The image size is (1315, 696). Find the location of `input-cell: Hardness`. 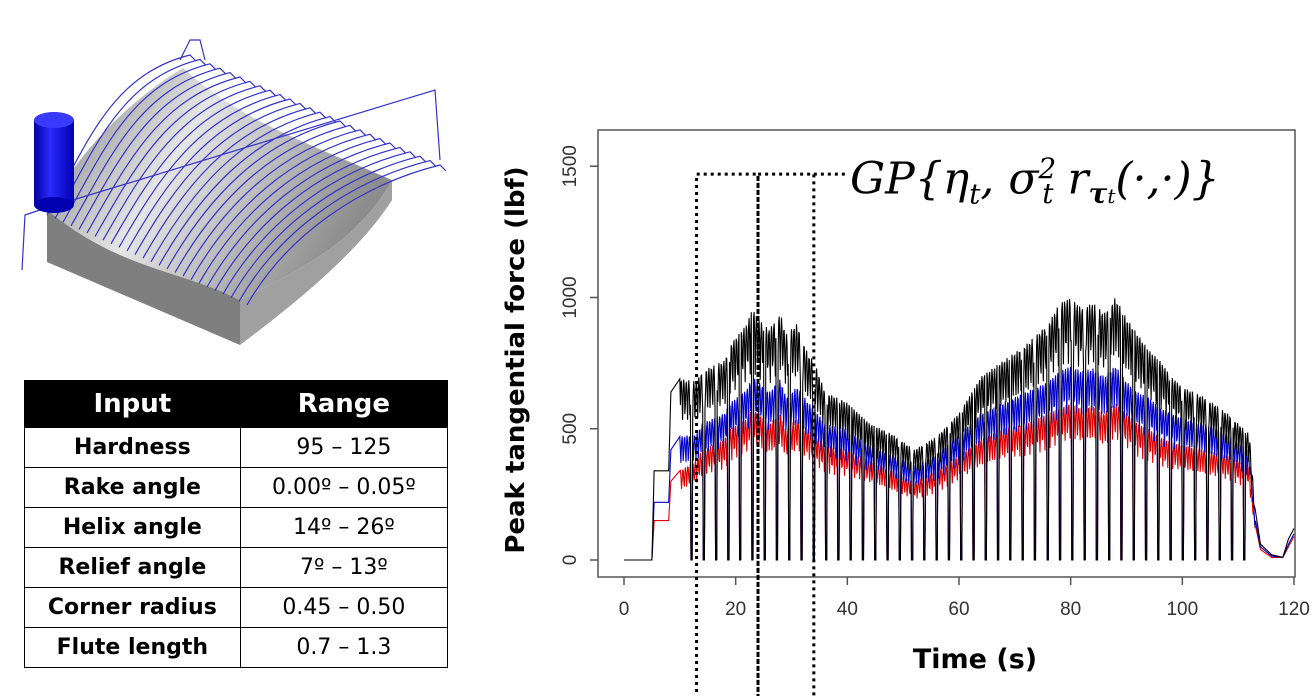

input-cell: Hardness is located at coordinates (132, 447).